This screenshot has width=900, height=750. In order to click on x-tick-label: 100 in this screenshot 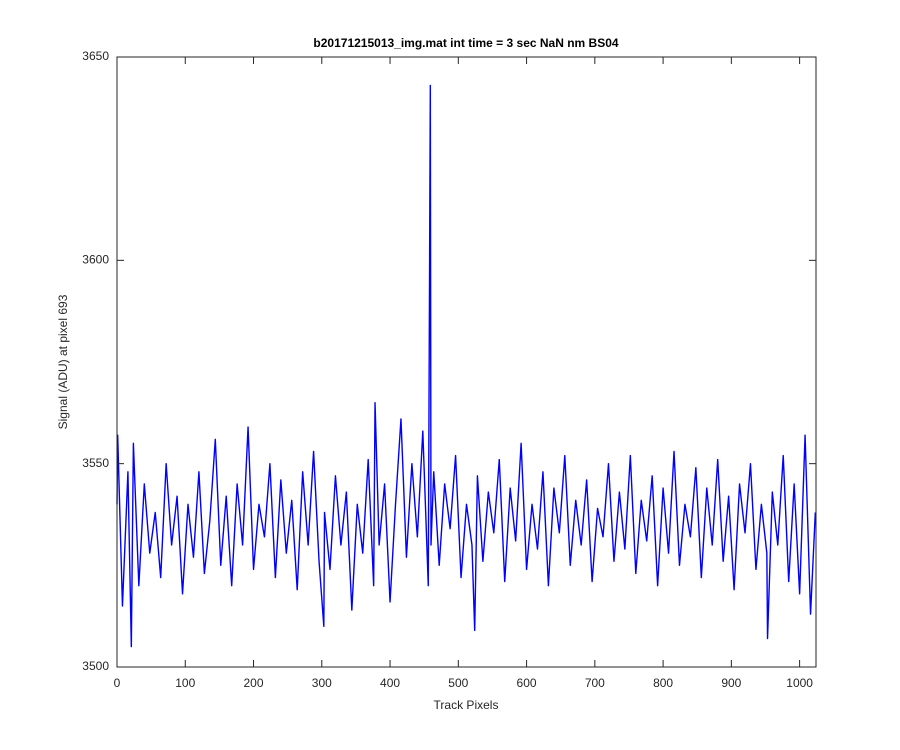, I will do `click(185, 683)`.